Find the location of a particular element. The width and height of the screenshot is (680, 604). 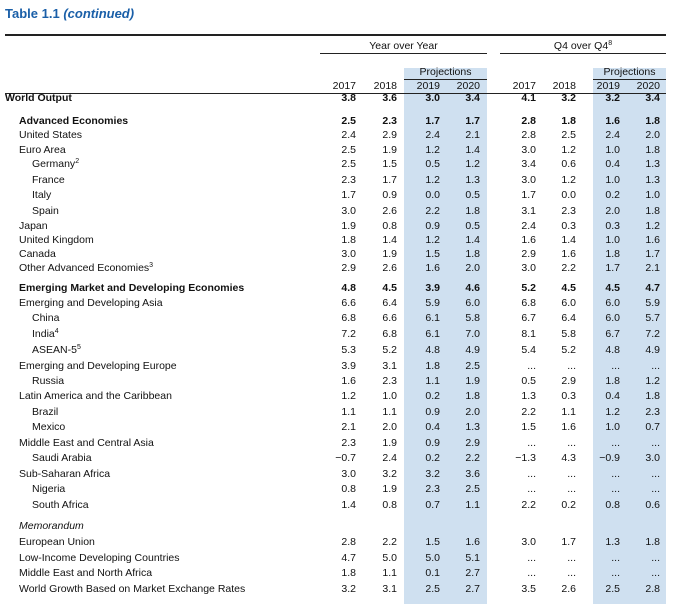

table-row: Mexico 2.1 2.0 0.4 1.3 1.5 1.6 1.0 0.7 is located at coordinates (340, 427).